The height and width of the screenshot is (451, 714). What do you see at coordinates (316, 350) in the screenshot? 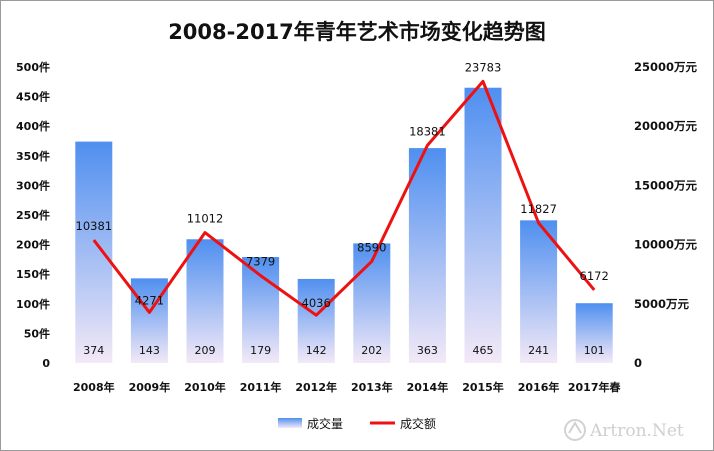
I see `bar-value-label: 142` at bounding box center [316, 350].